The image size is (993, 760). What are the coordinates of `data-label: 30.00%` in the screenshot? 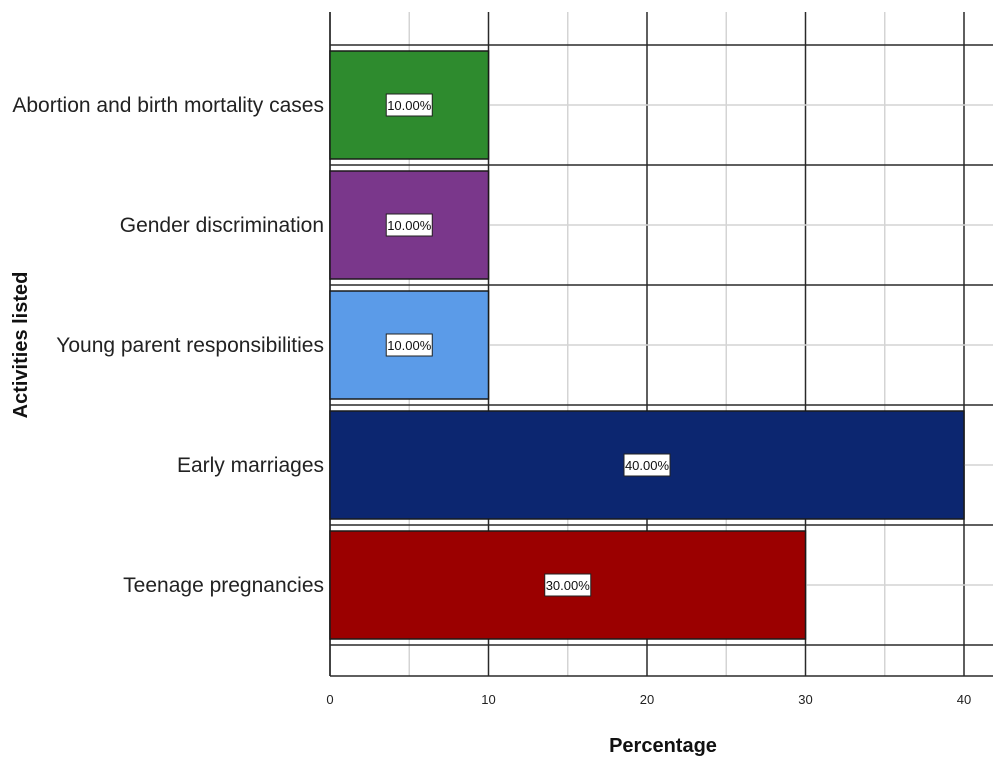 It's located at (568, 585).